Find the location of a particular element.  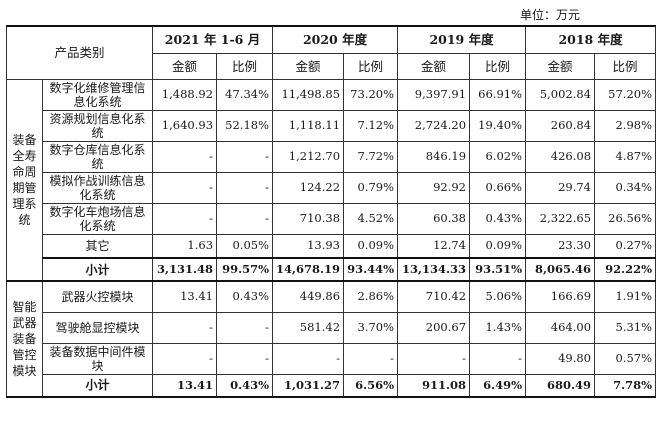

ratio-cell: 5.31% is located at coordinates (625, 327).